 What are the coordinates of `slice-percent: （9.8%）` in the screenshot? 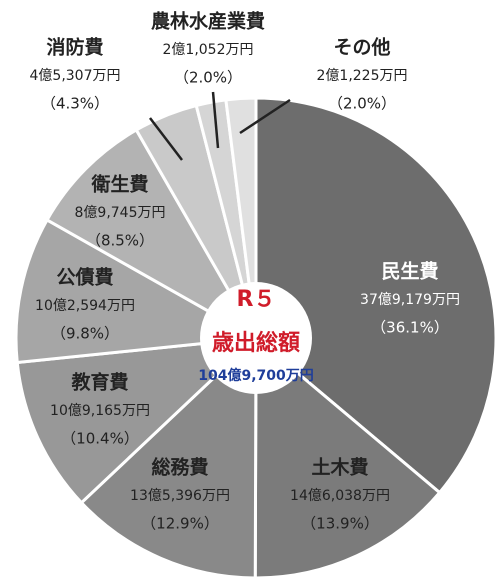 It's located at (85, 334).